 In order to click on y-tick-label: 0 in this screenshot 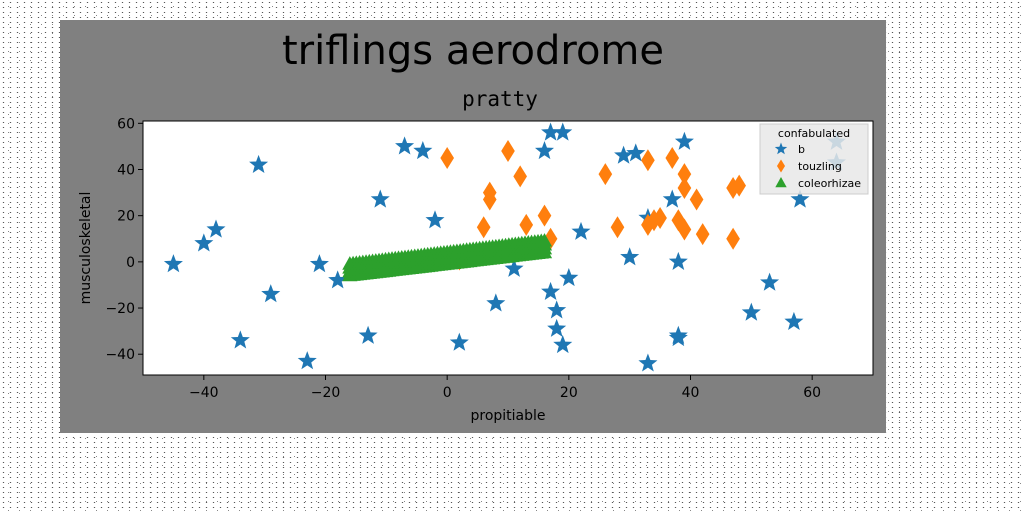, I will do `click(130, 263)`.